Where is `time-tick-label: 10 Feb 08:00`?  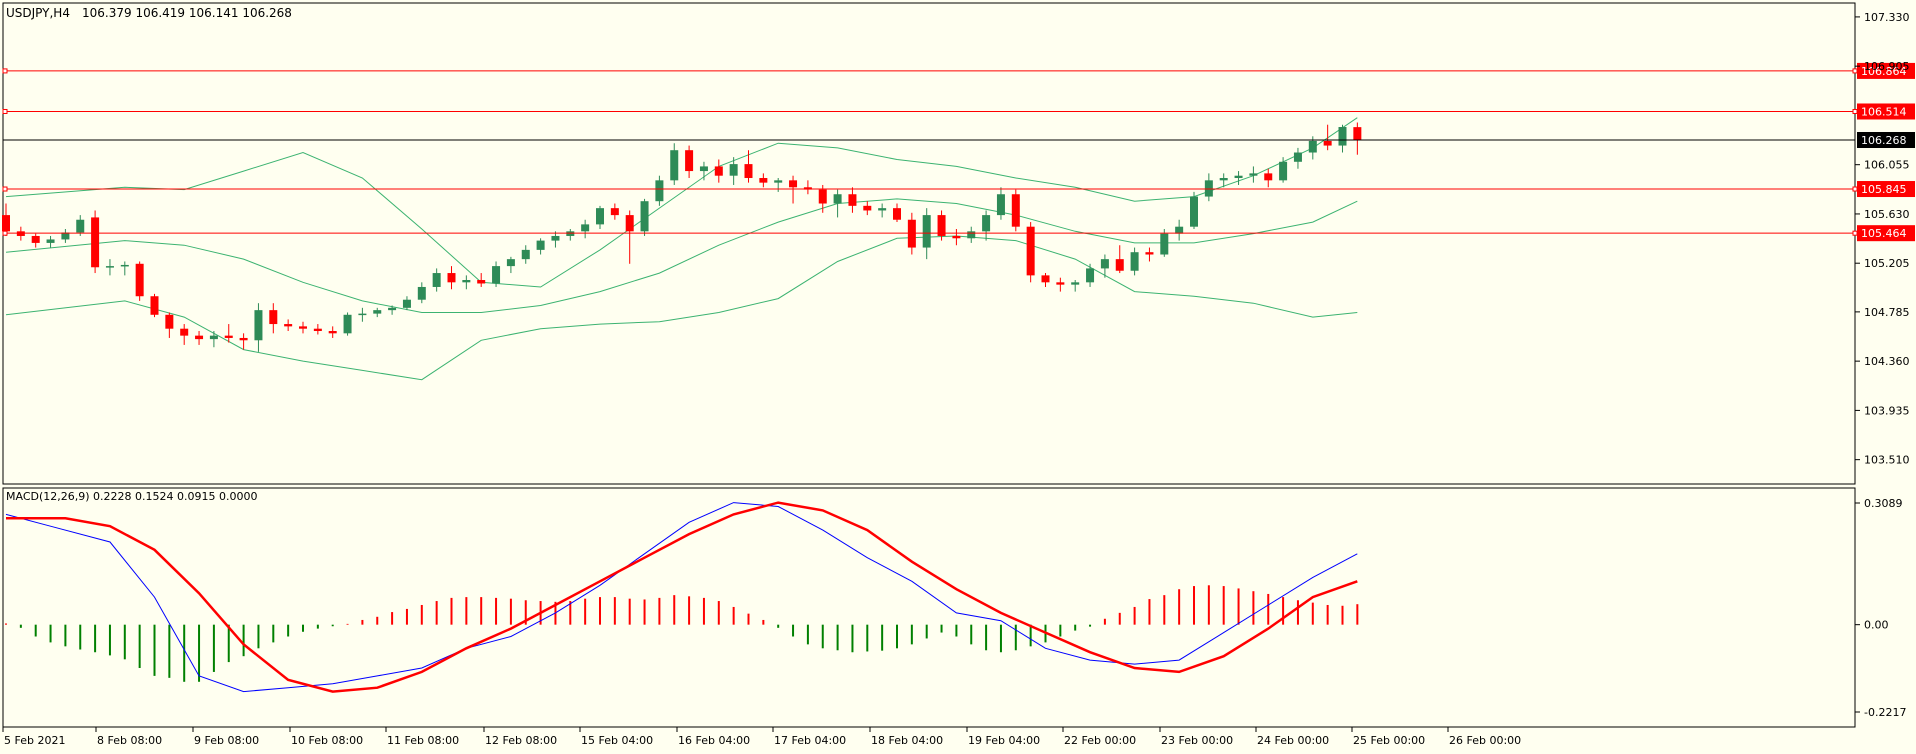
time-tick-label: 10 Feb 08:00 is located at coordinates (327, 740).